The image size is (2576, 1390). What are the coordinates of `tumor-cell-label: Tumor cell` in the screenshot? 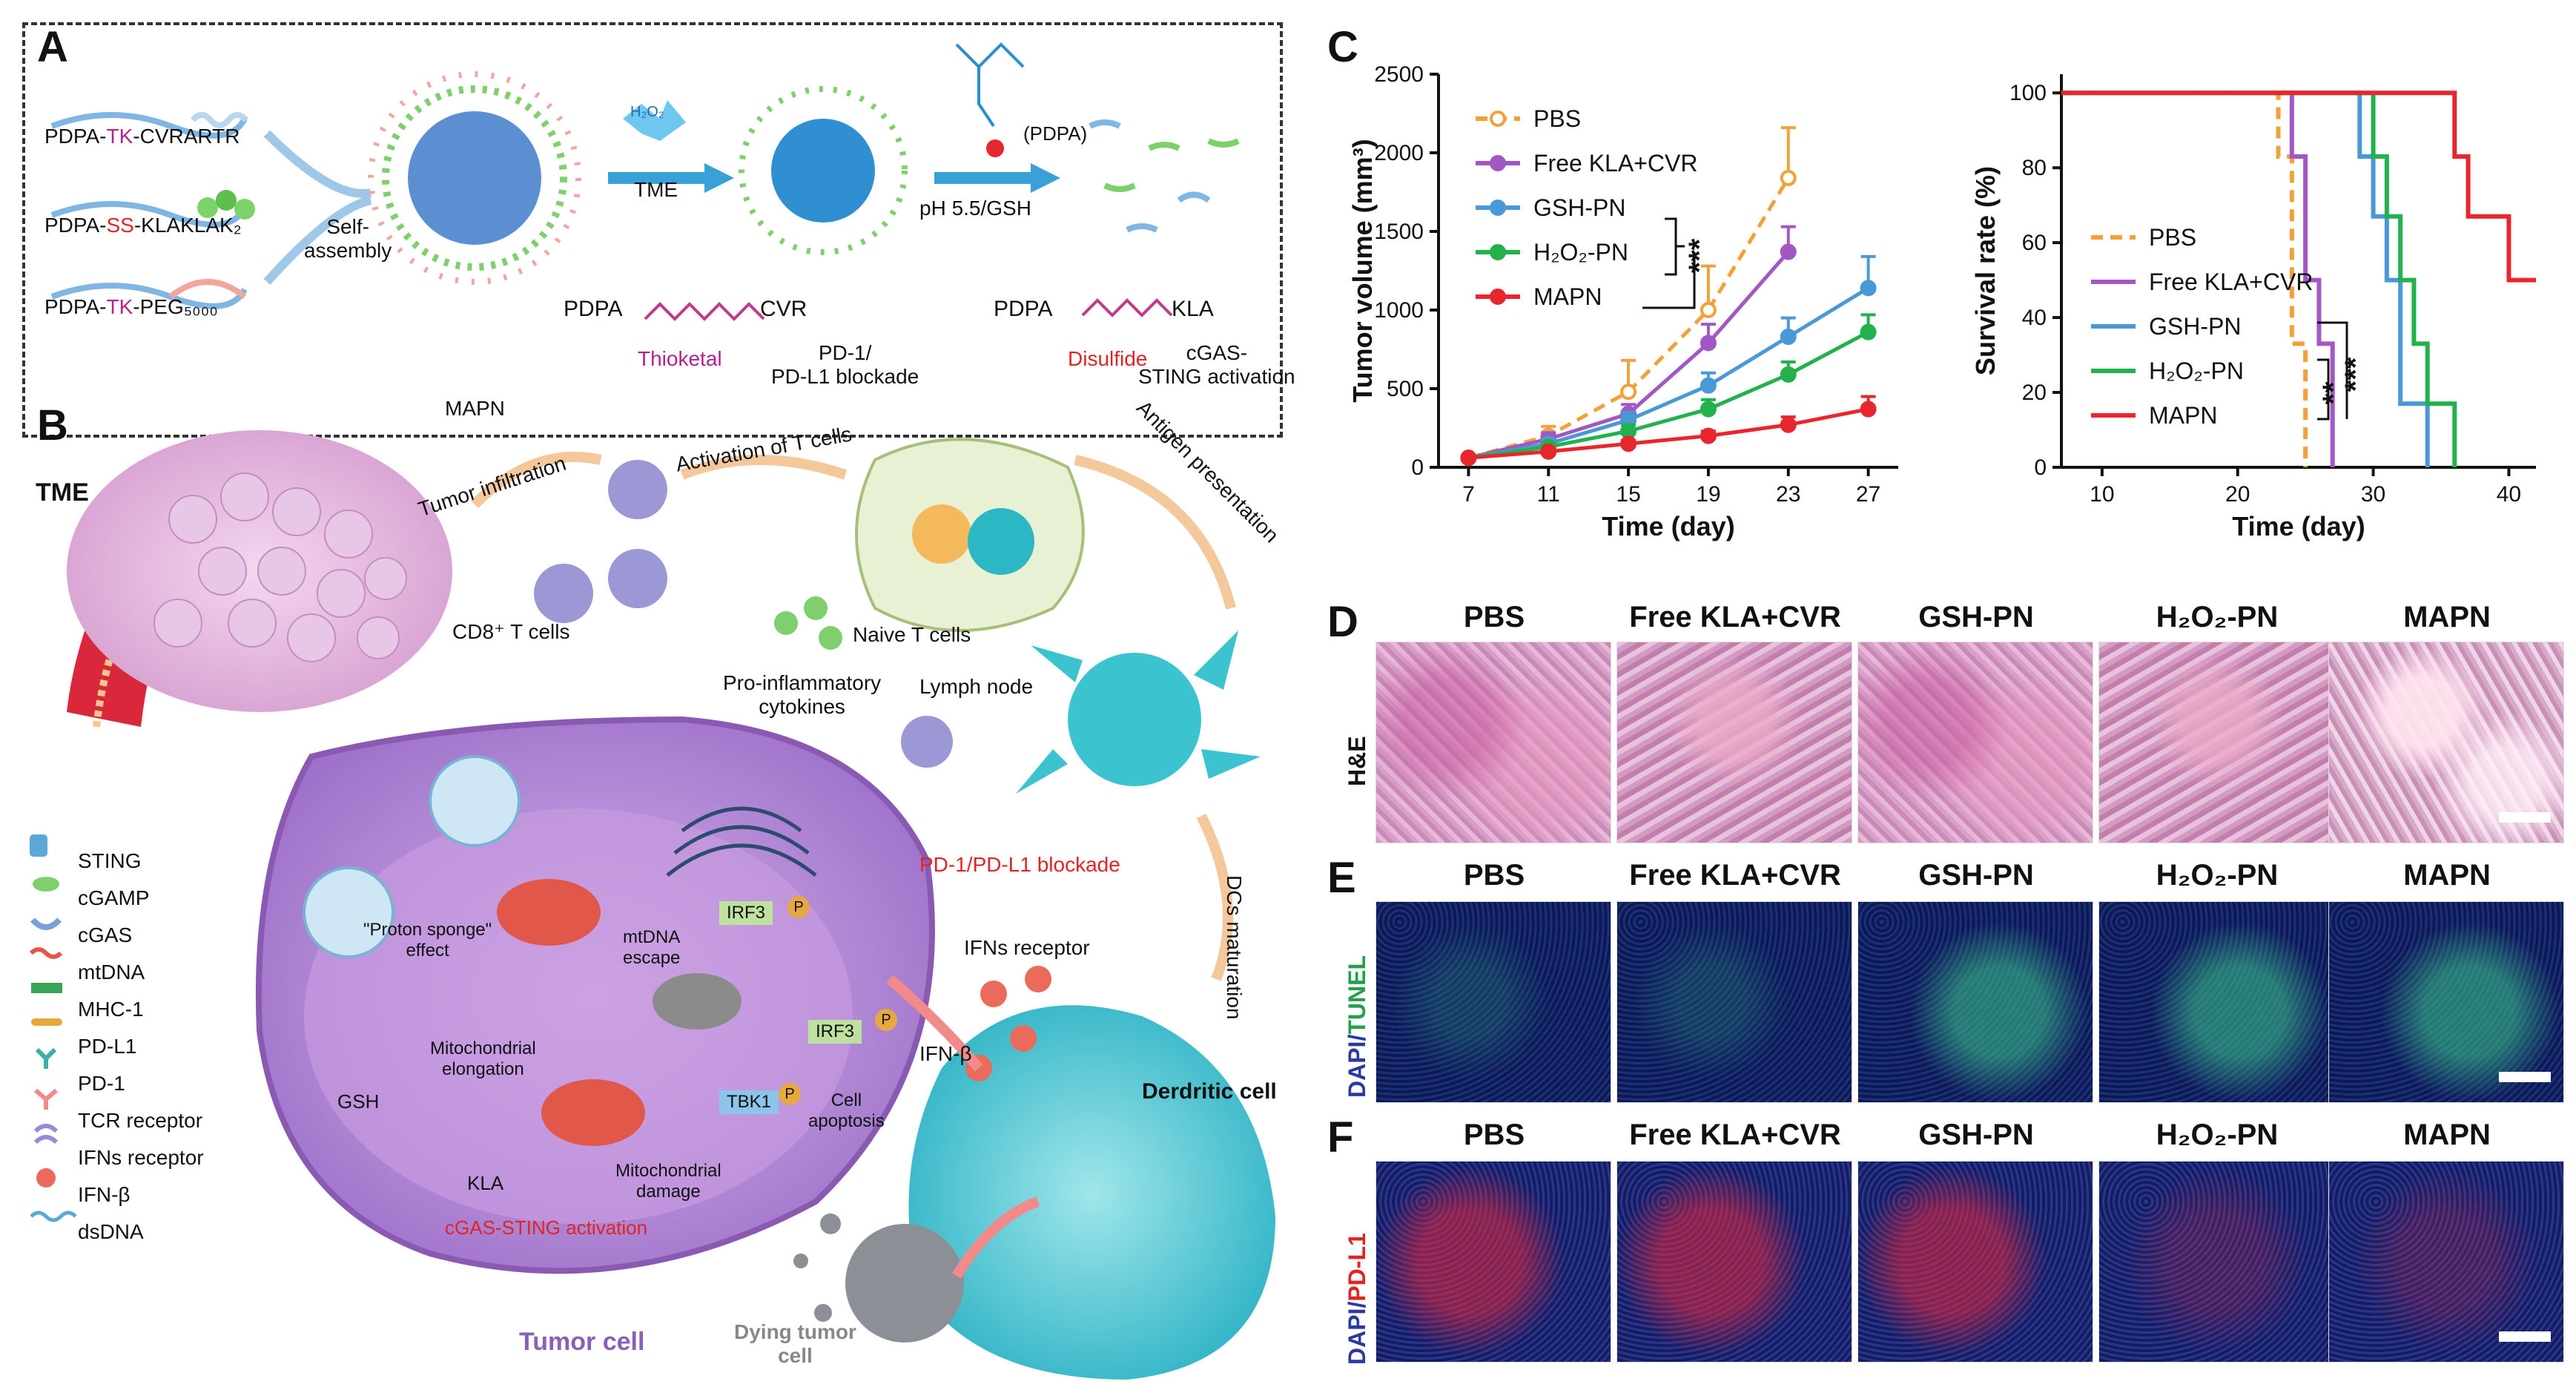 It's located at (582, 1342).